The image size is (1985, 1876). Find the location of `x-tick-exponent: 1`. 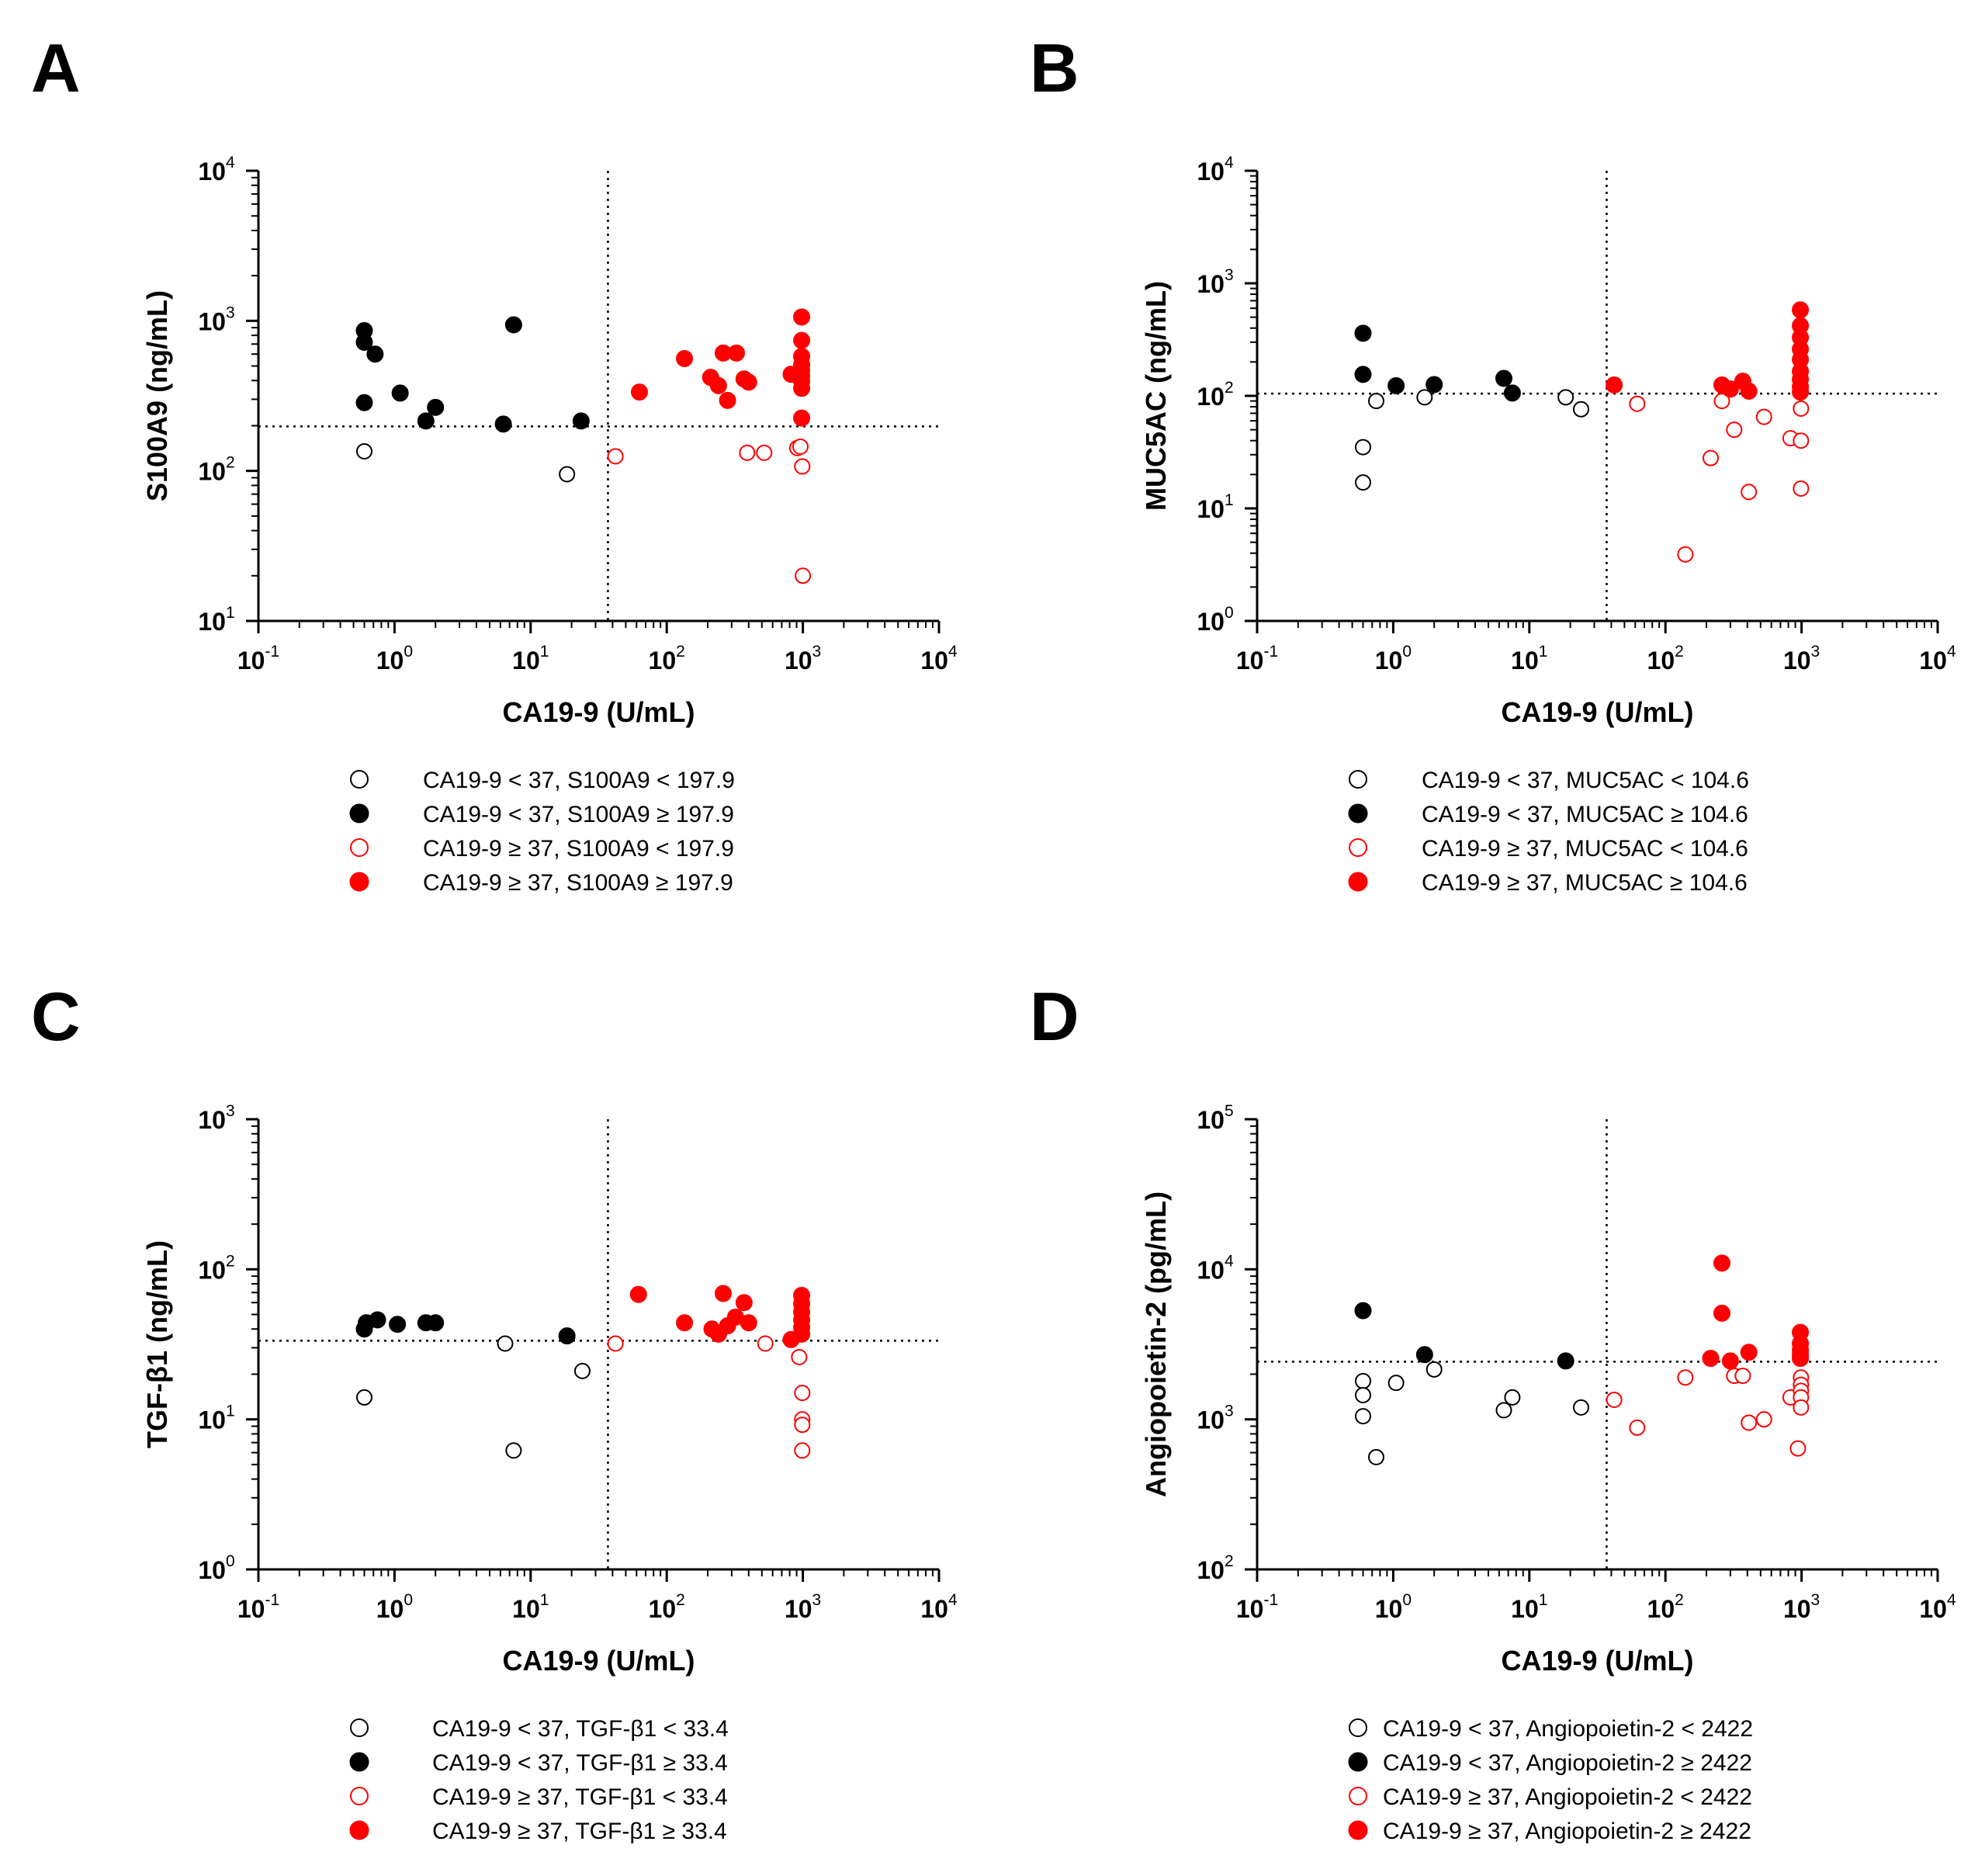

x-tick-exponent: 1 is located at coordinates (544, 652).